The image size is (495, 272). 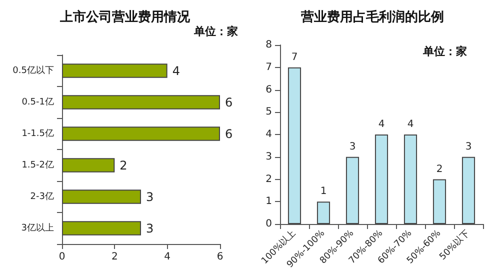 I want to click on y-tick-label: 7, so click(x=269, y=67).